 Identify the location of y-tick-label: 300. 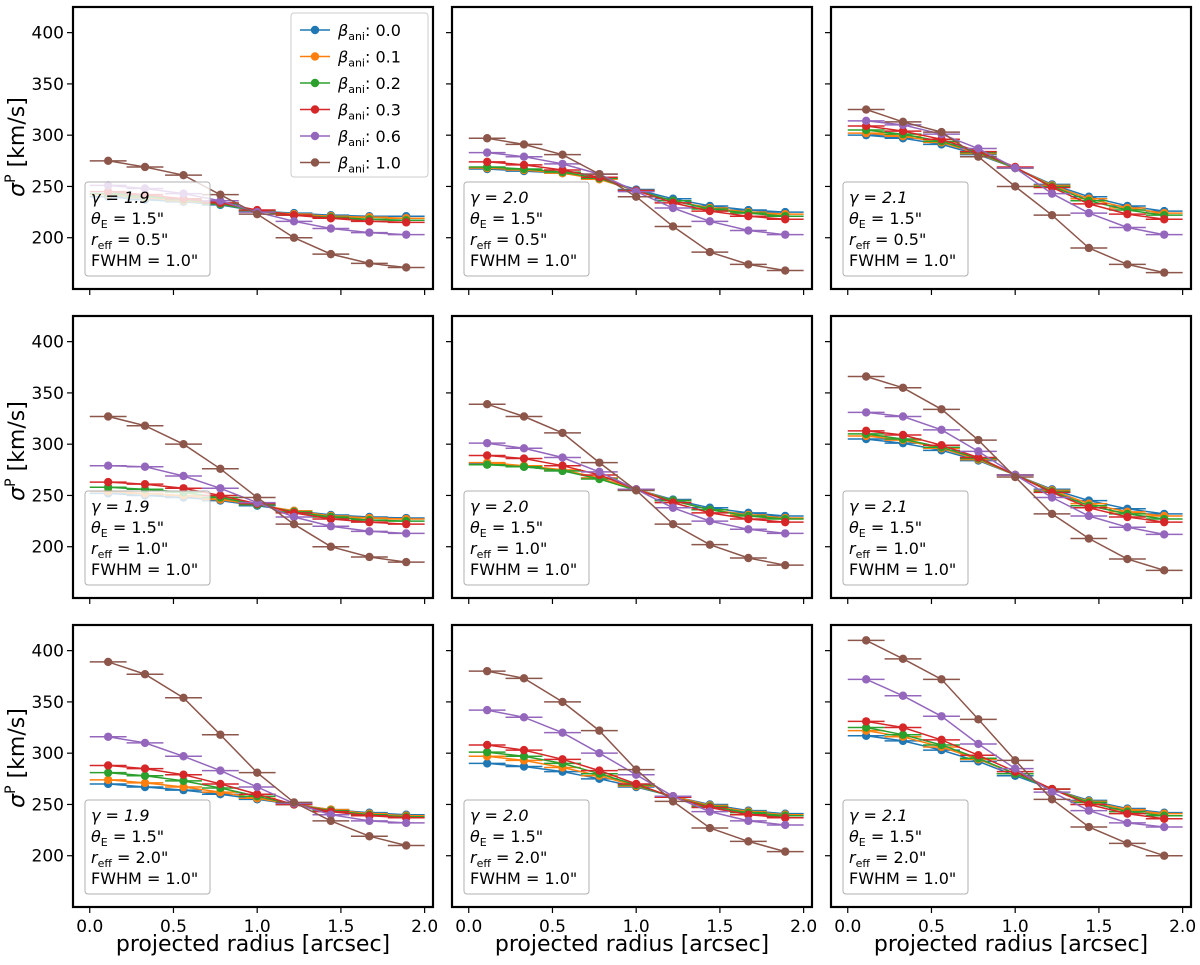
(48, 445).